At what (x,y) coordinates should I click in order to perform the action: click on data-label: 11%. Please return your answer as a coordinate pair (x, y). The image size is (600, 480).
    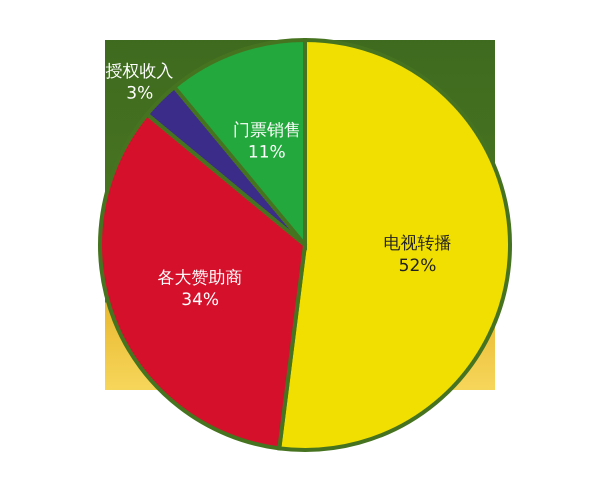
    Looking at the image, I should click on (267, 152).